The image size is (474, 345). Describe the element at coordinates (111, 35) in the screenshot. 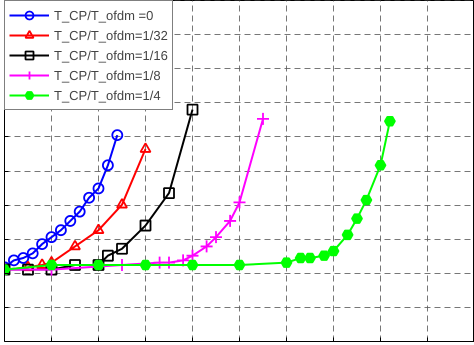

I see `legend-label: T_CP/T_ofdm=1/32` at that location.